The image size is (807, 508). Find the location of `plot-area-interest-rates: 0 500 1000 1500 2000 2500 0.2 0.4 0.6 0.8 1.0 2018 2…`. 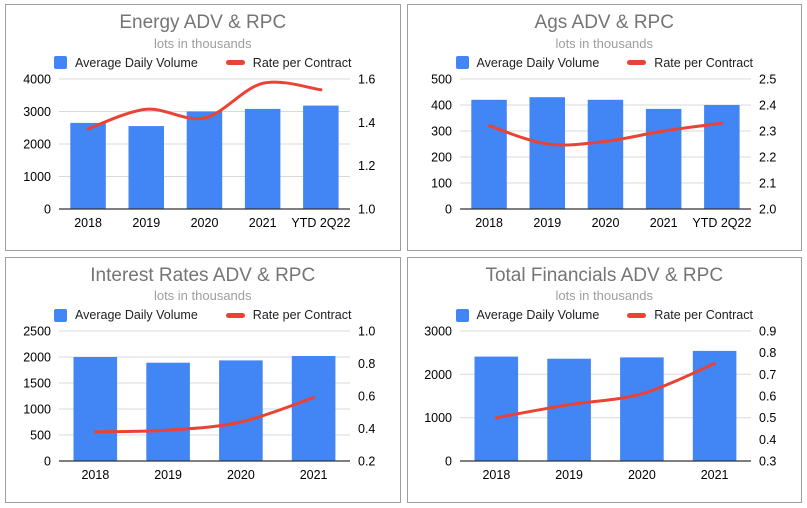

plot-area-interest-rates: 0 500 1000 1500 2000 2500 0.2 0.4 0.6 0.8 1.0 2018 2… is located at coordinates (199, 404).